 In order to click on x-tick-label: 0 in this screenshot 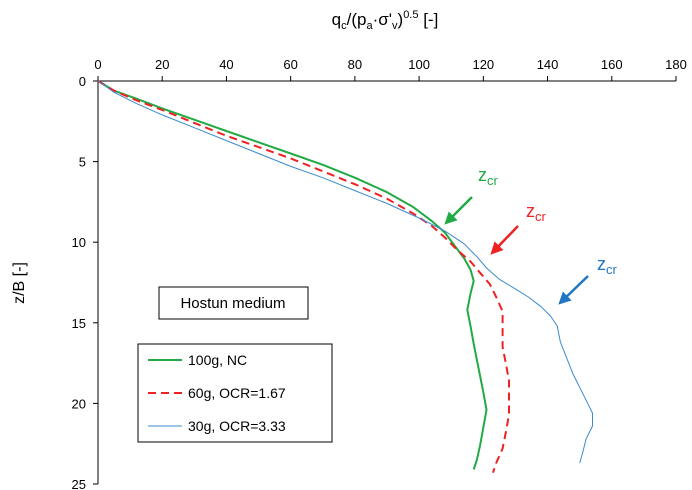, I will do `click(97, 64)`.